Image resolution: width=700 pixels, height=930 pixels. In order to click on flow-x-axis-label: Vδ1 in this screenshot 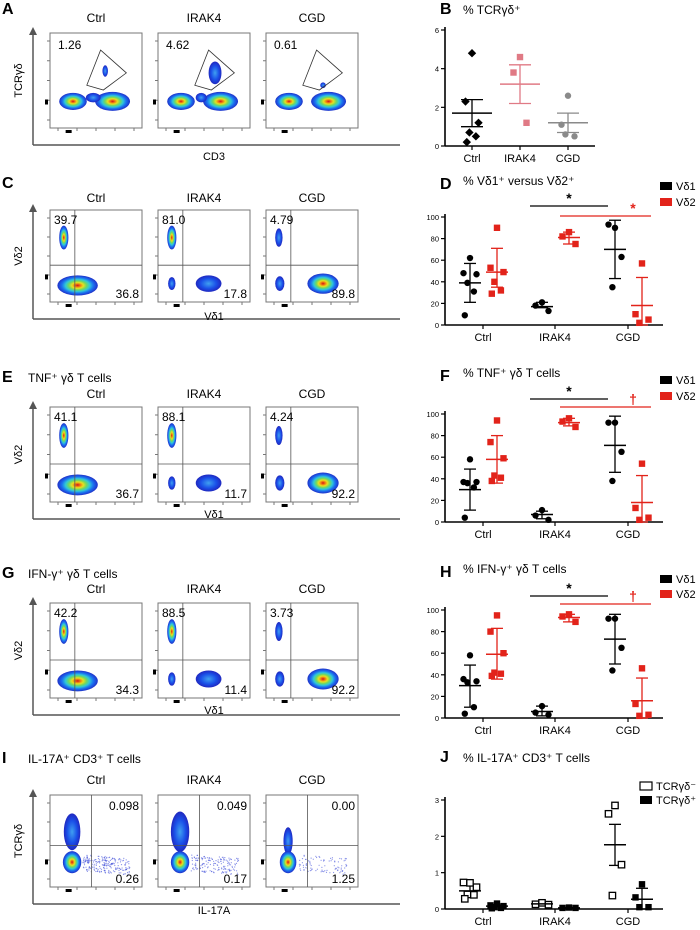, I will do `click(214, 515)`.